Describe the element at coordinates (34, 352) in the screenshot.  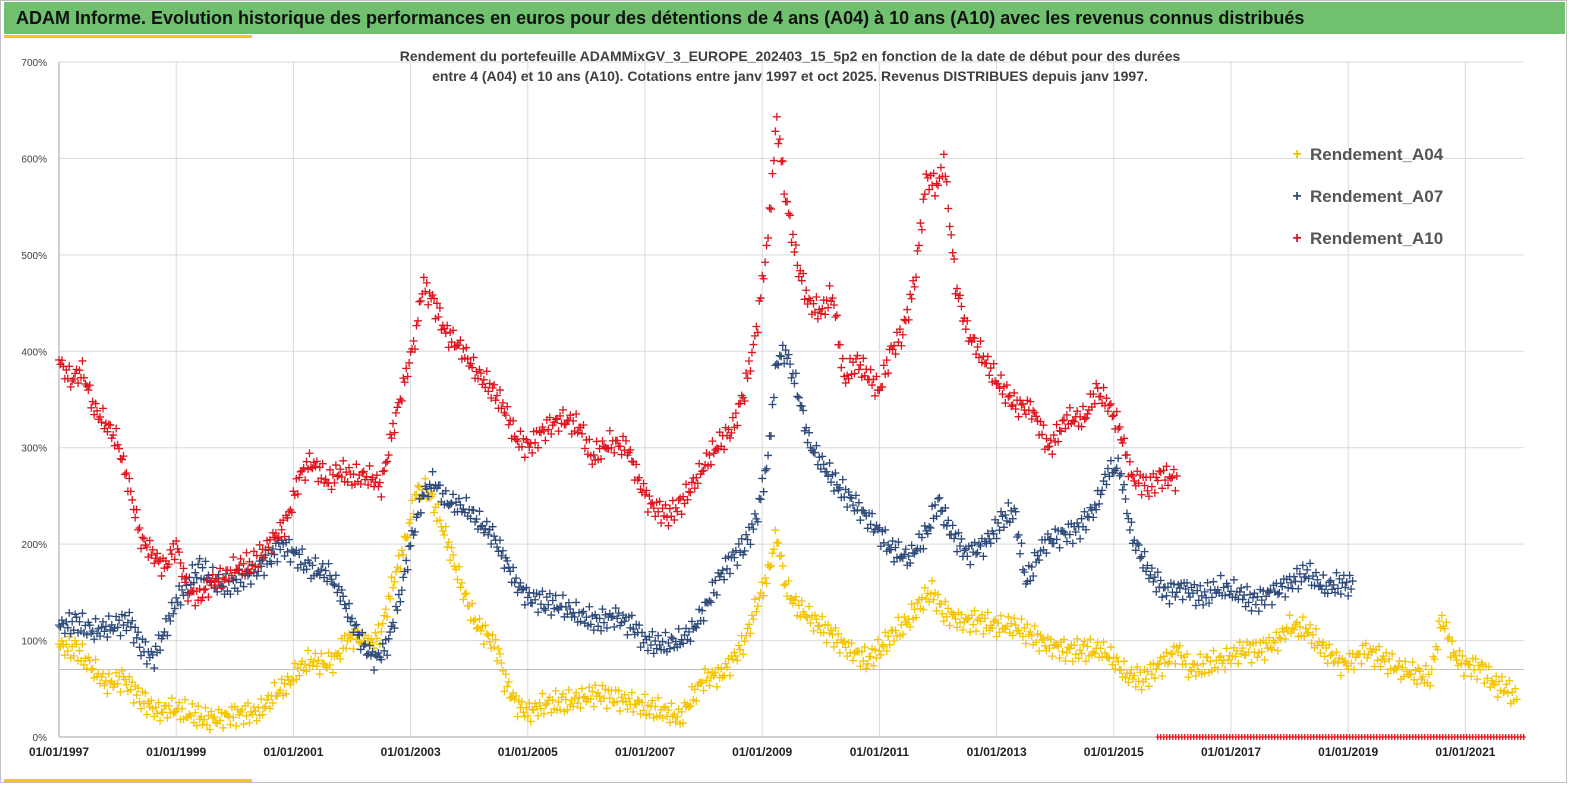
I see `y-tick-label: 400%` at that location.